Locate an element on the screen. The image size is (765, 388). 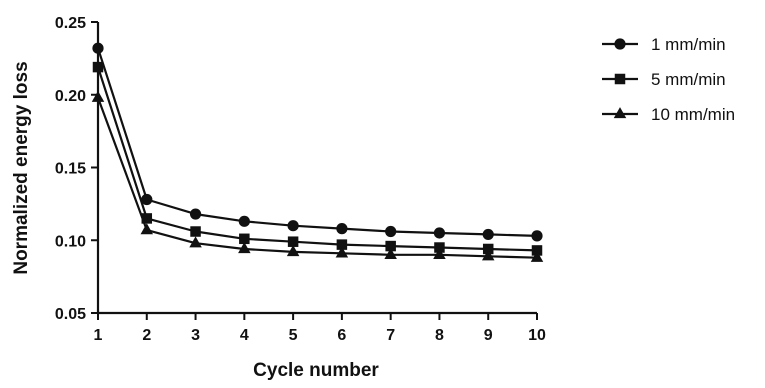
legend-item: 5 mm/min is located at coordinates (664, 79).